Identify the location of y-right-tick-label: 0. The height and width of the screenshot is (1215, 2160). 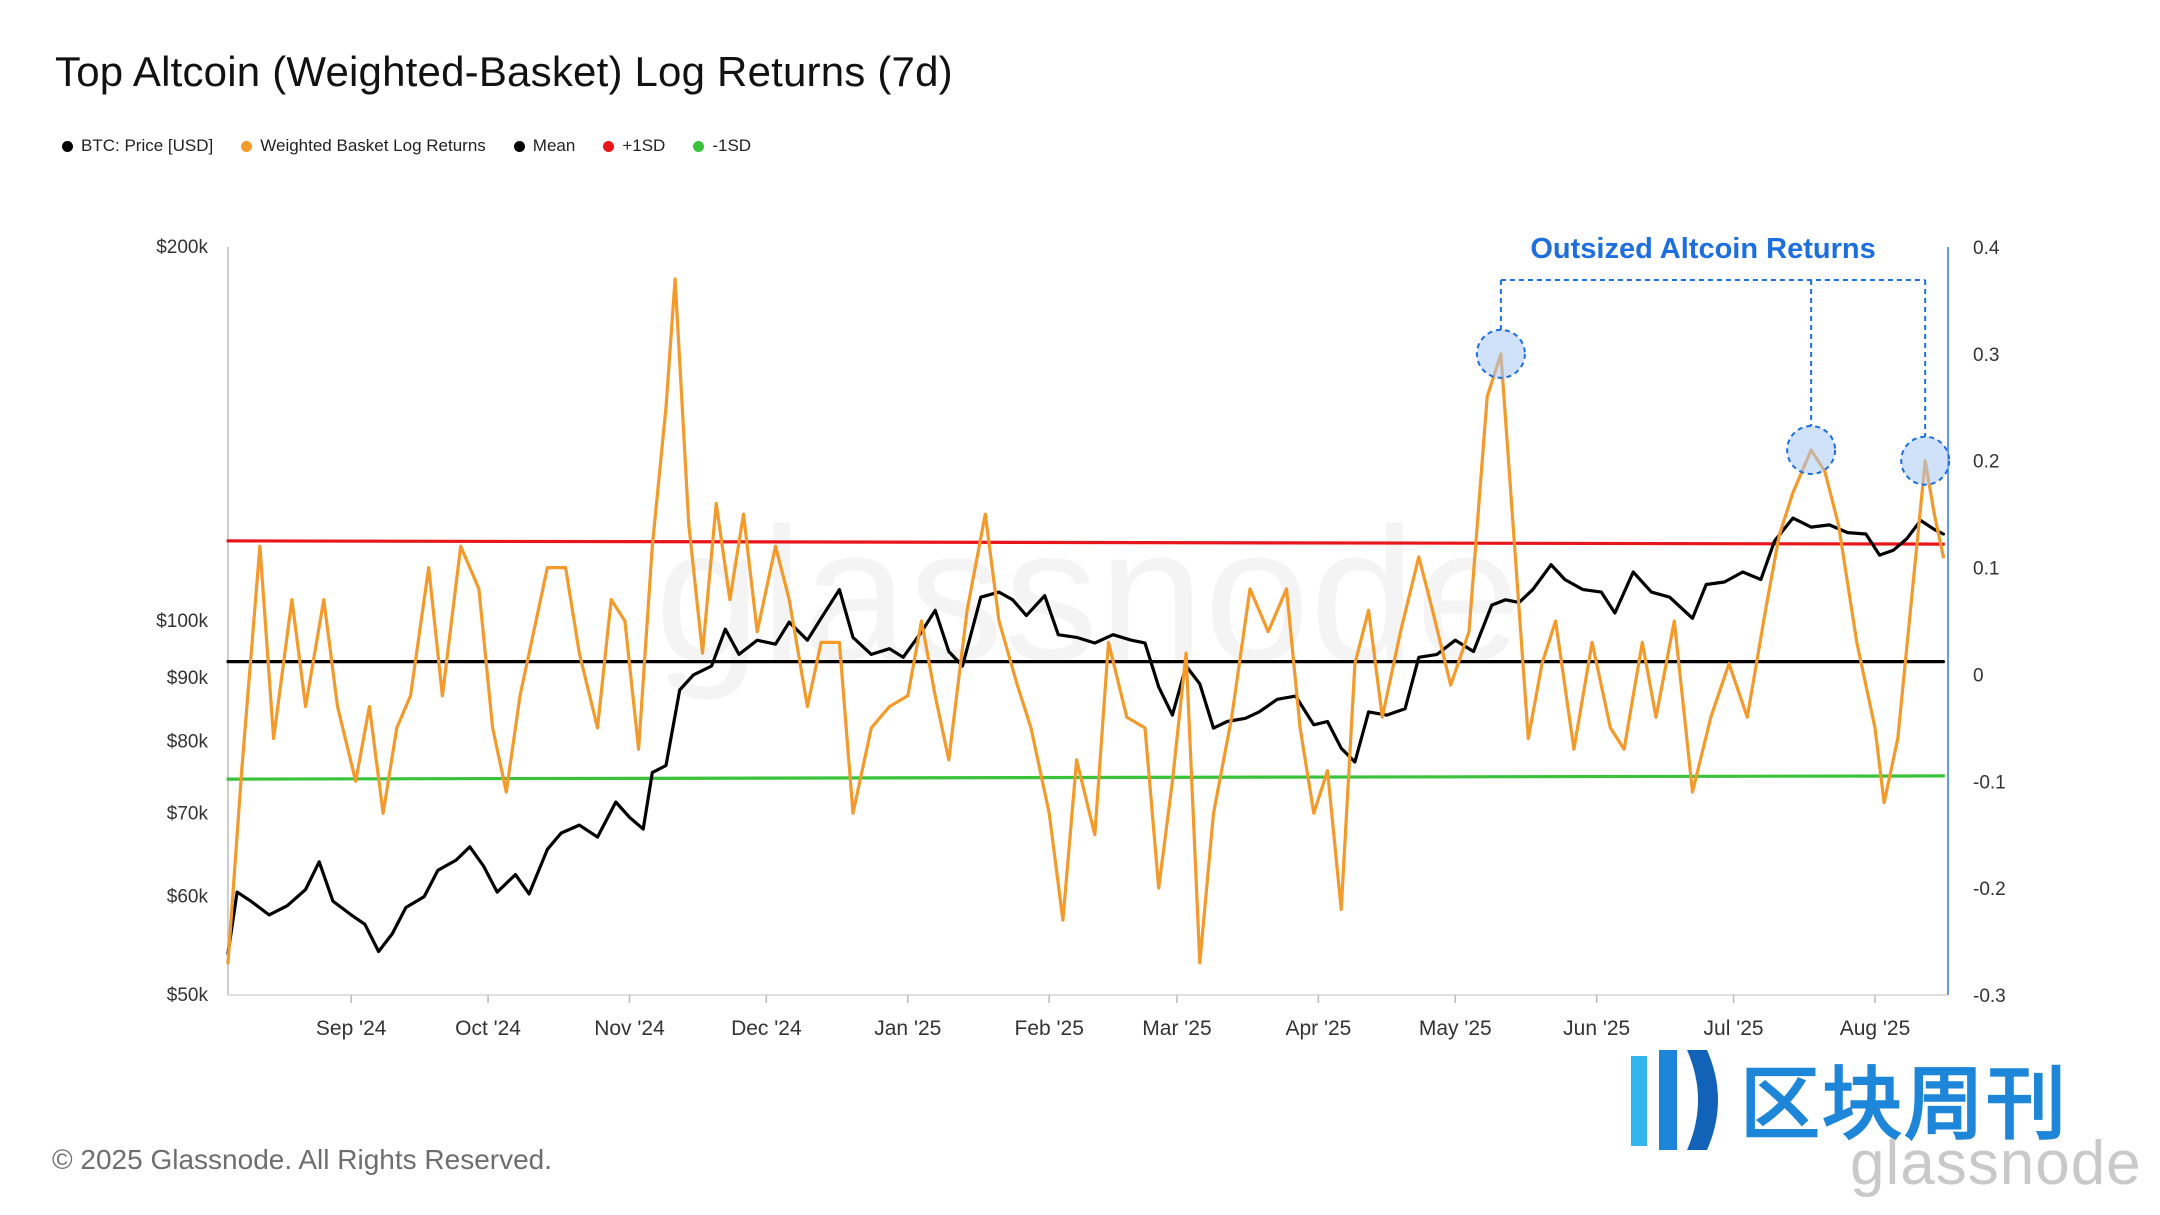
(1978, 675).